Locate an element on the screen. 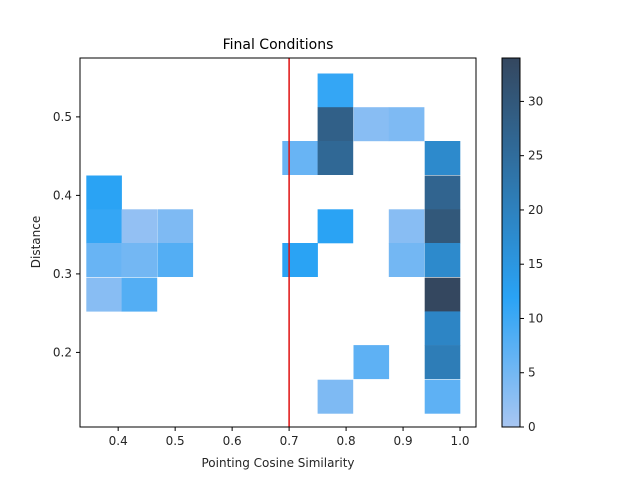  colorbar-ticks: 0 5 10 15 20 25 30 is located at coordinates (531, 264).